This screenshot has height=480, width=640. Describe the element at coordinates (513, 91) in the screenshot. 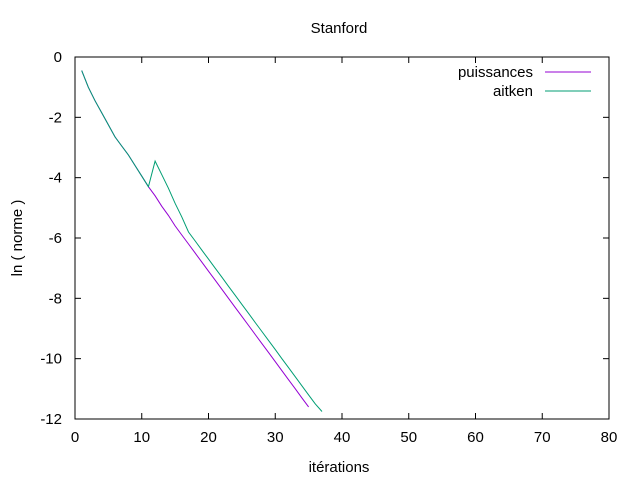

I see `legend-label: aitken` at that location.